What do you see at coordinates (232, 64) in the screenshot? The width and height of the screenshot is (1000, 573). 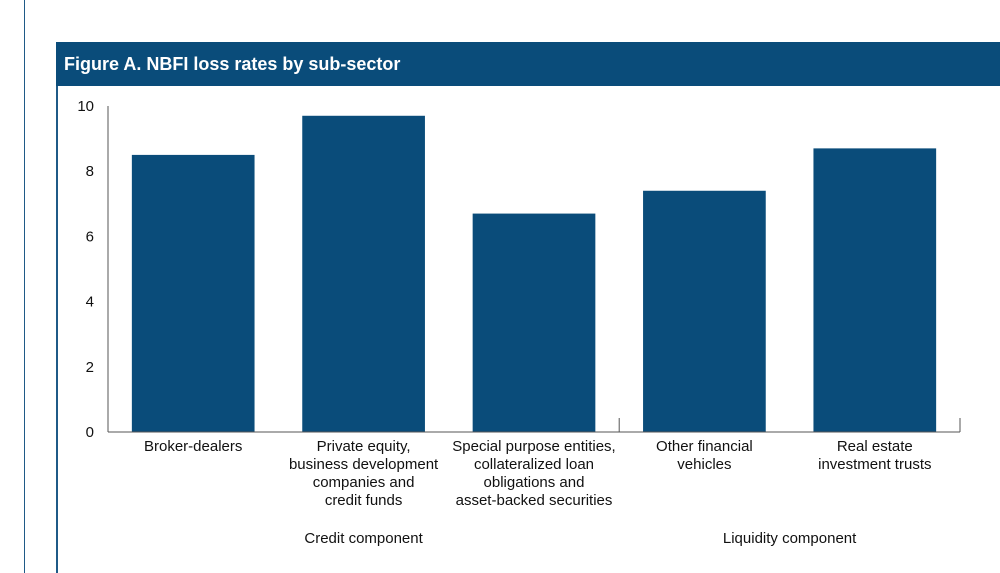 I see `figure-title: Figure A. NBFI loss rates by sub-sector` at bounding box center [232, 64].